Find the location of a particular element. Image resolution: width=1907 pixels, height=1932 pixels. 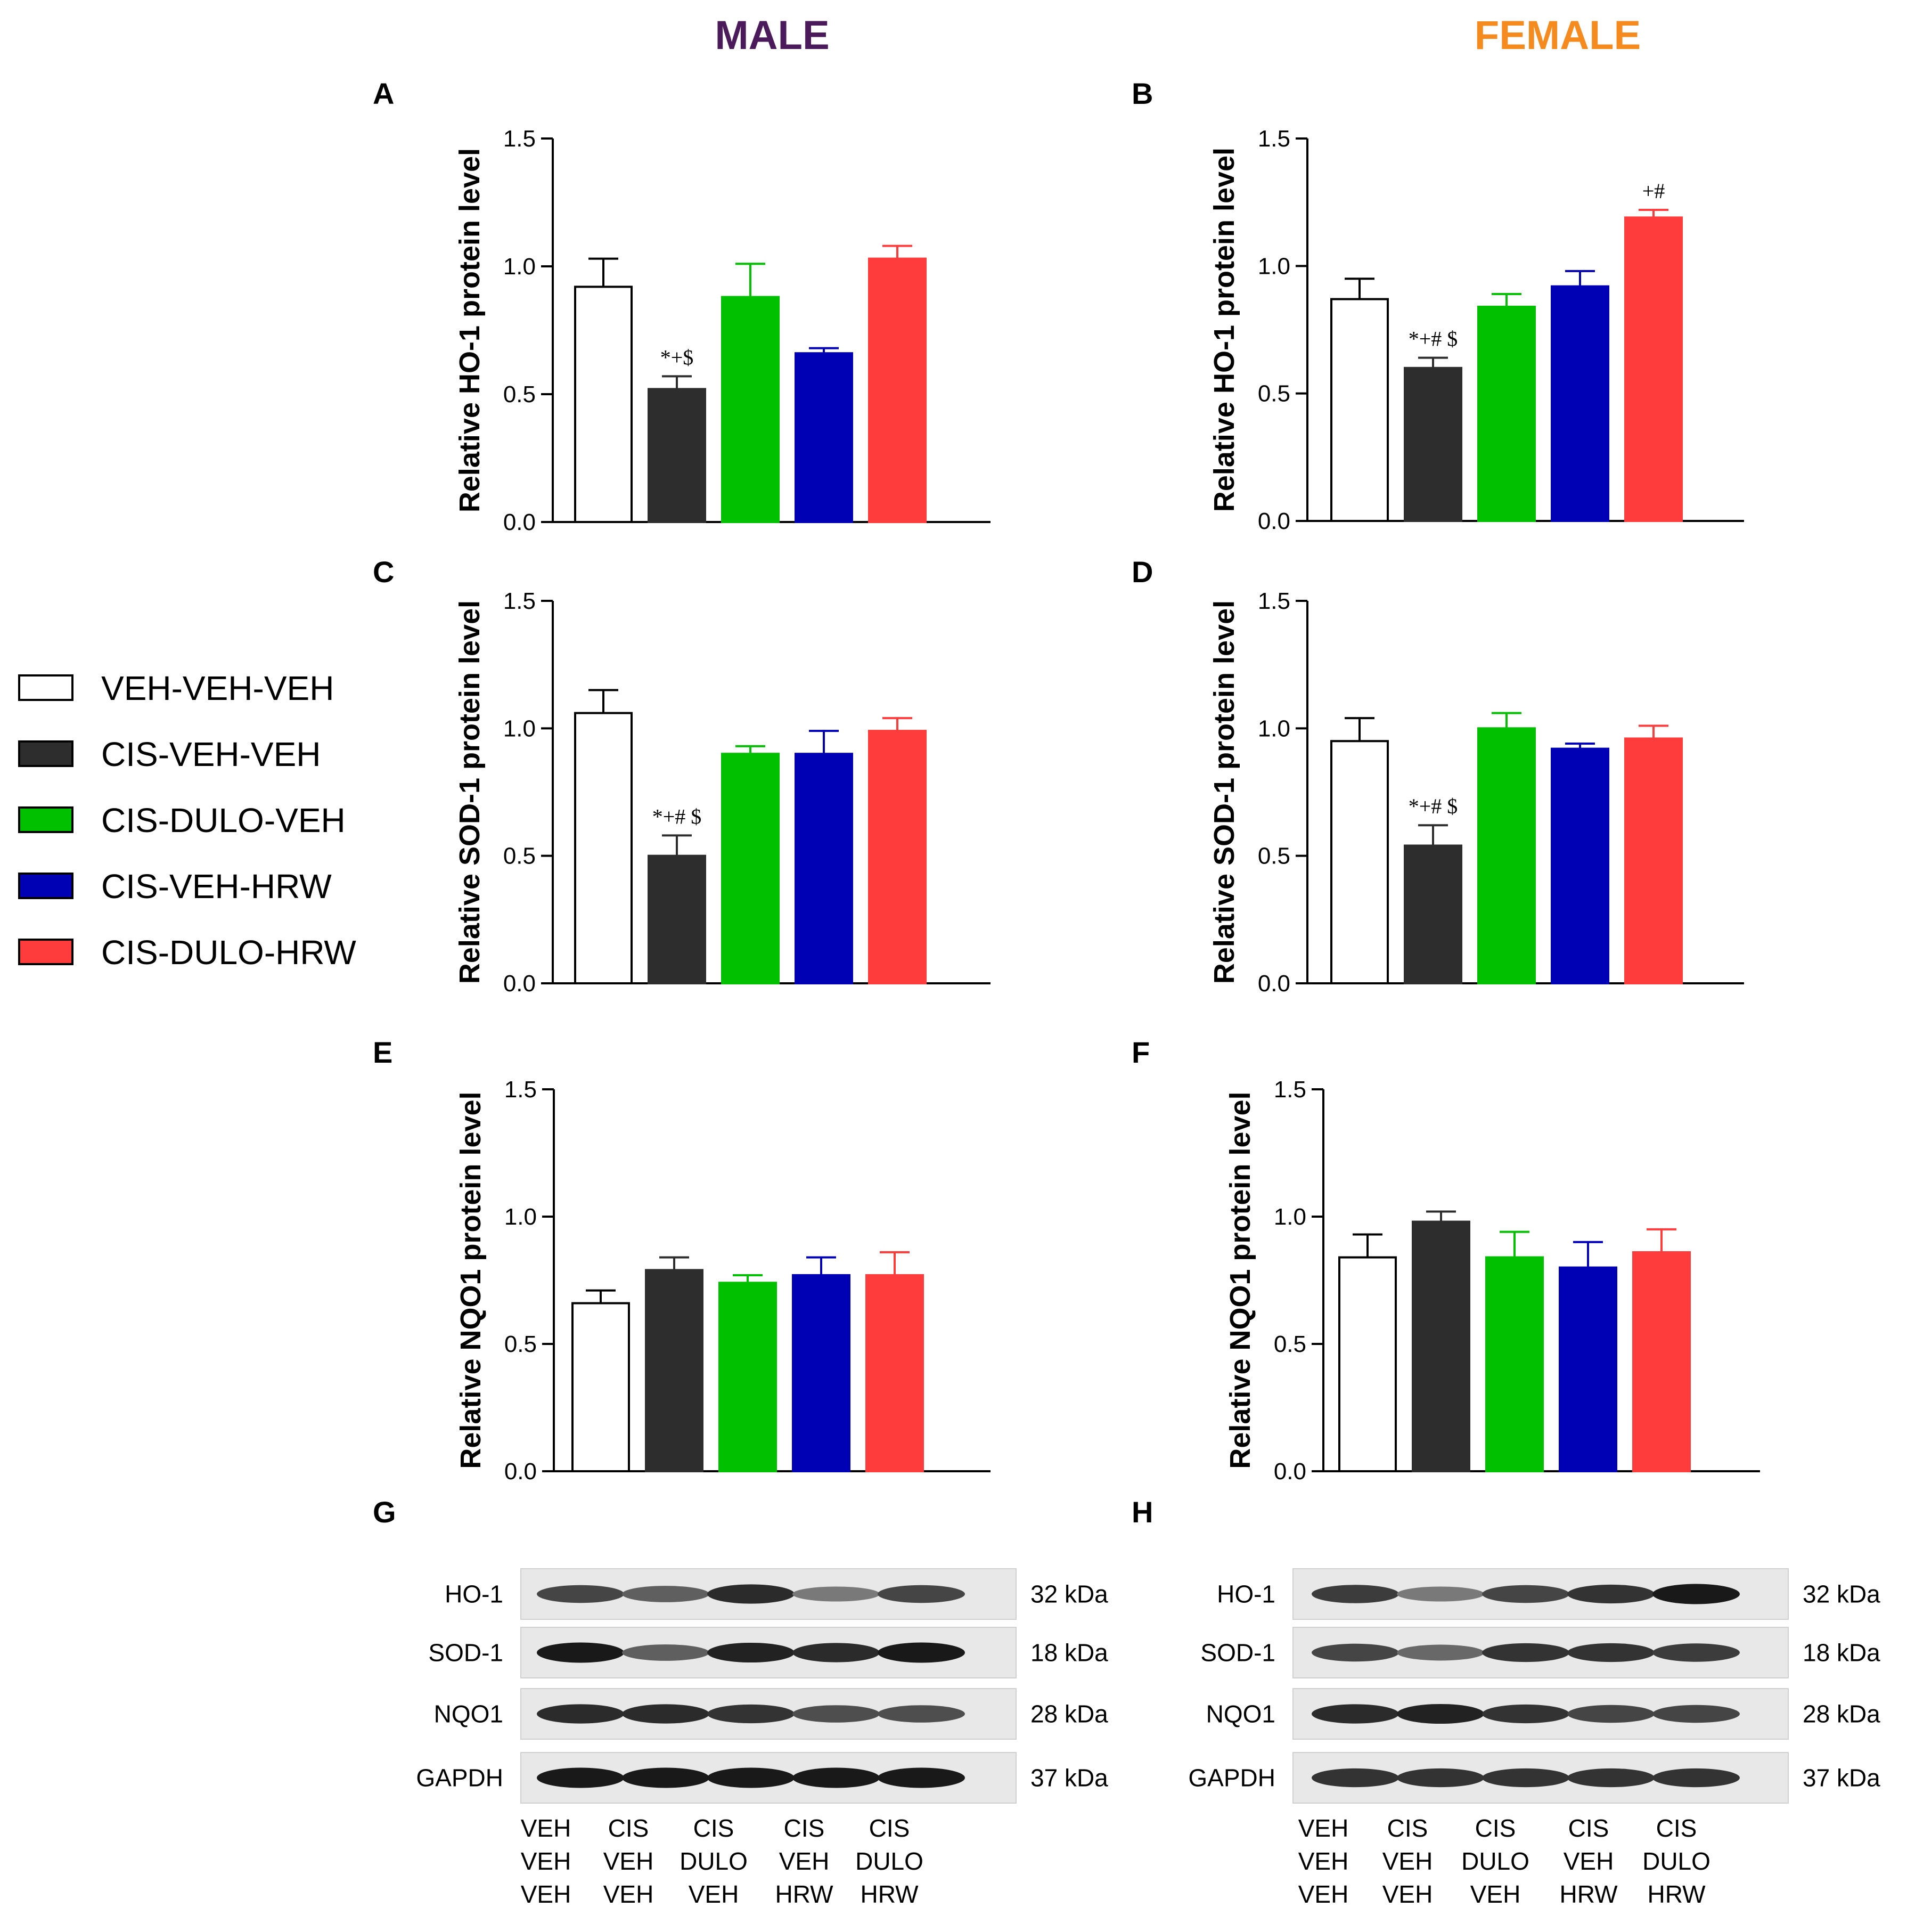

panel-letter: E is located at coordinates (382, 1052).